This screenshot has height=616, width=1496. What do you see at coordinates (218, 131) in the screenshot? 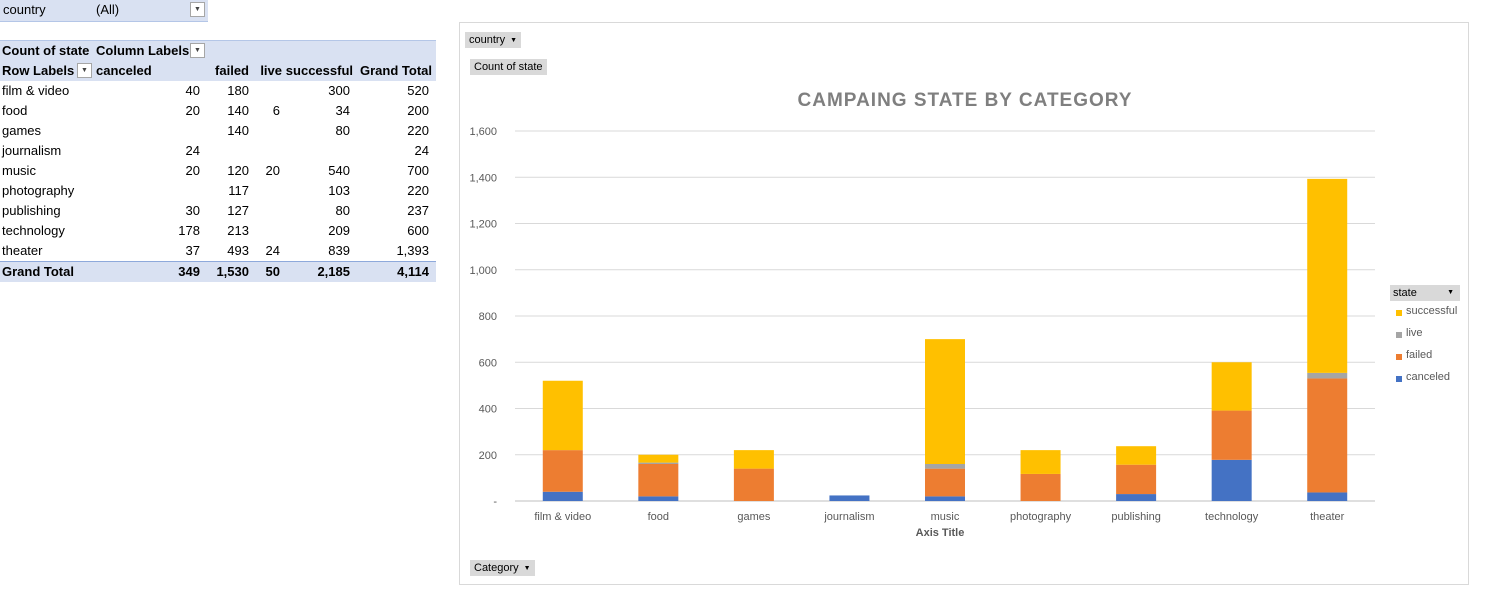
I see `pivot-row: games 140 80 220` at bounding box center [218, 131].